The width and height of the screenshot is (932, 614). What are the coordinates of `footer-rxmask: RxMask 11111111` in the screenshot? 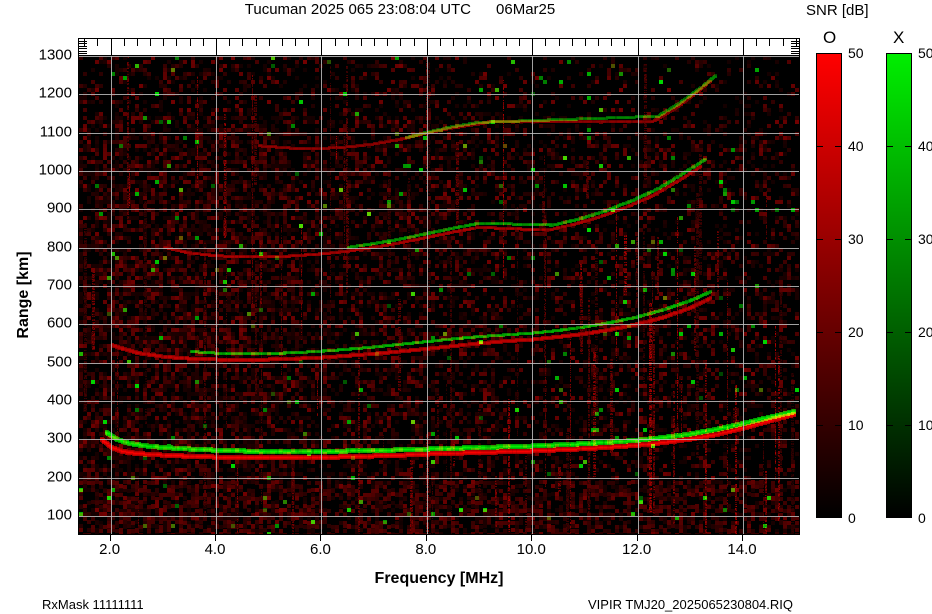 It's located at (93, 604).